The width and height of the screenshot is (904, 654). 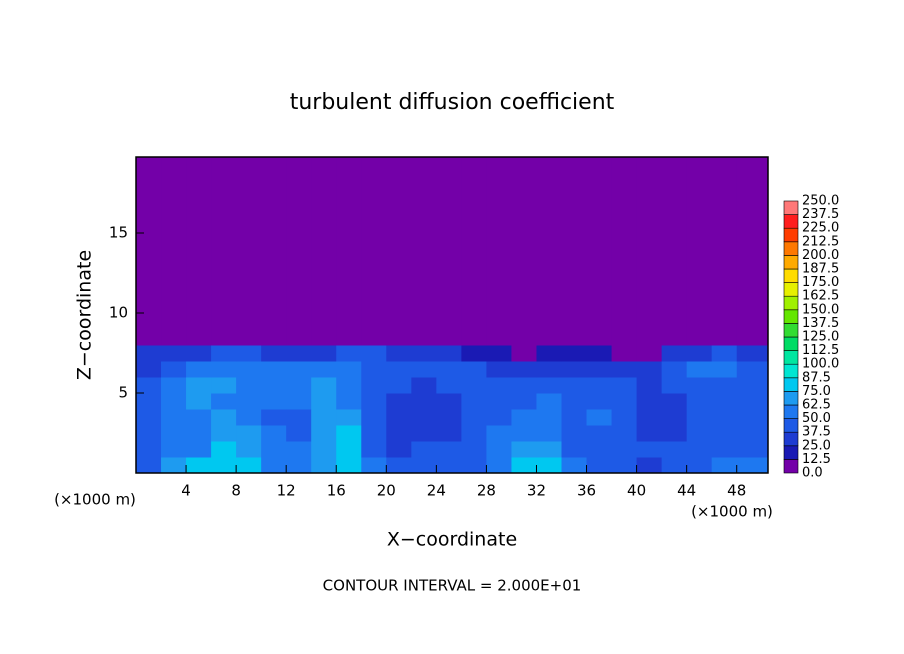 What do you see at coordinates (286, 491) in the screenshot?
I see `x-tick-label: 12` at bounding box center [286, 491].